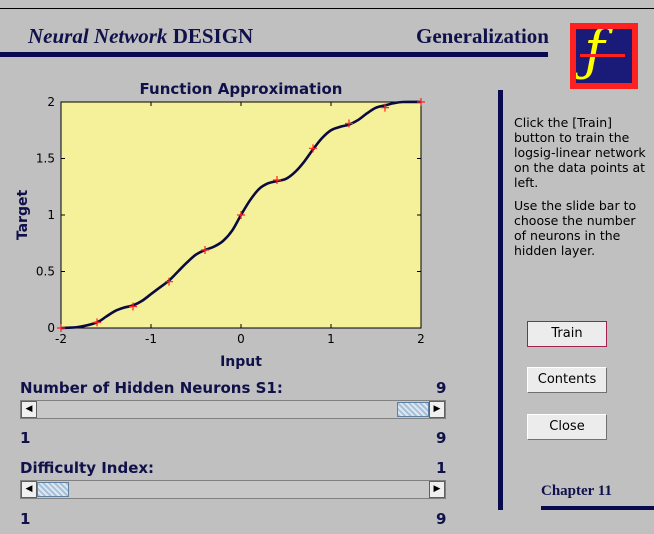 The image size is (654, 534). Describe the element at coordinates (413, 409) in the screenshot. I see `neurons-slider-thumb` at that location.